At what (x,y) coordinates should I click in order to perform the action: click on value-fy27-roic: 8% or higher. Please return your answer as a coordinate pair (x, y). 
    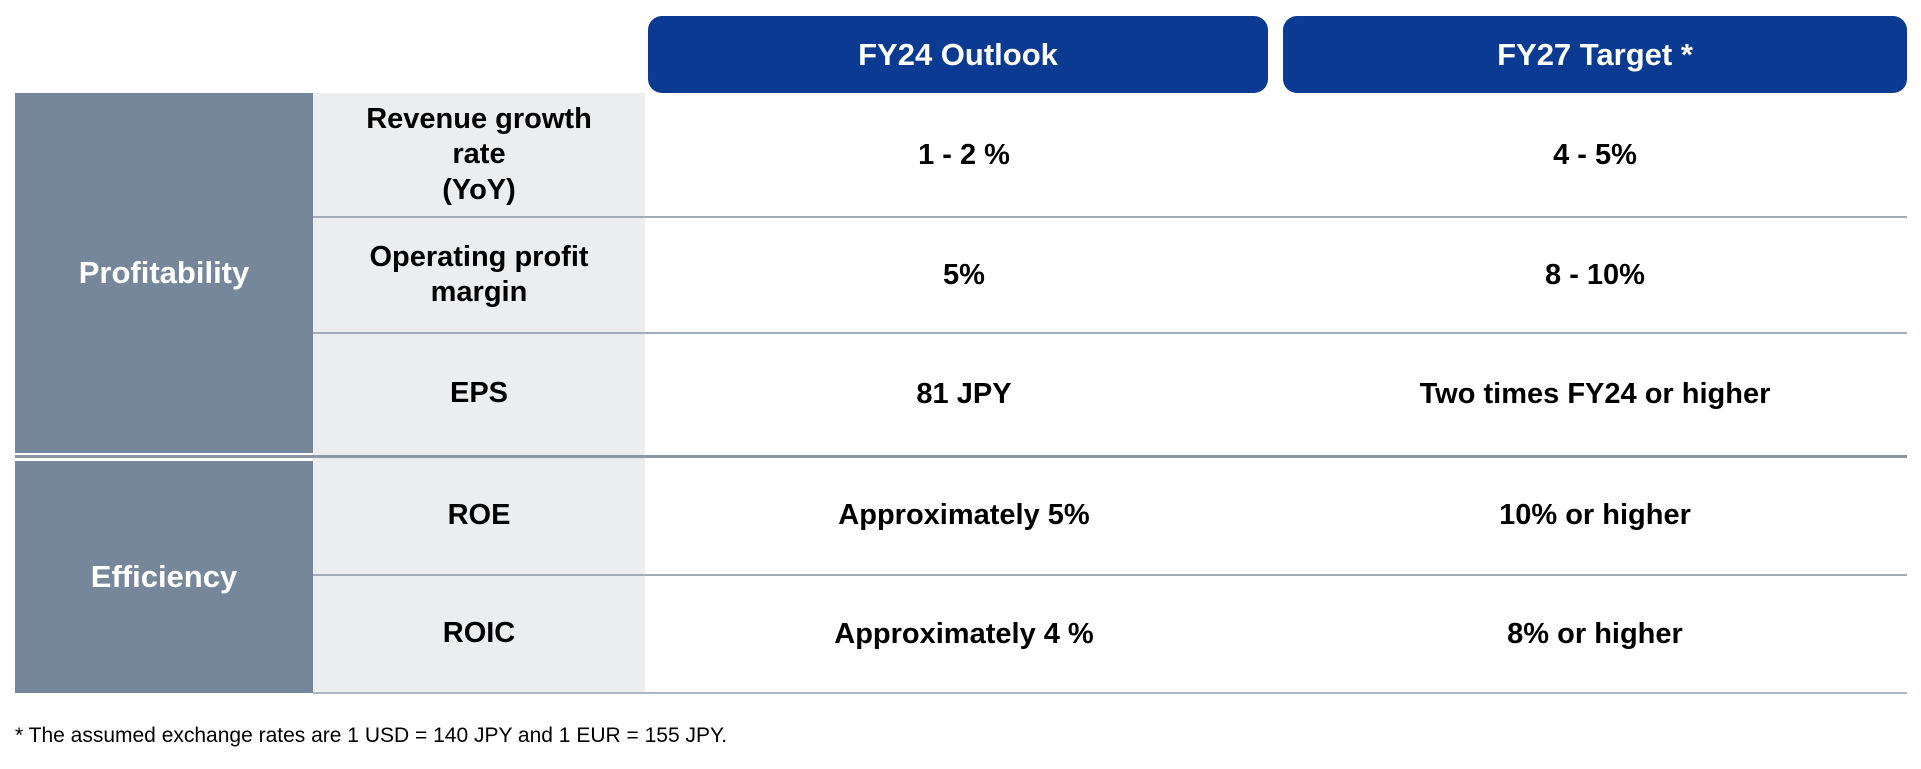
    Looking at the image, I should click on (1595, 633).